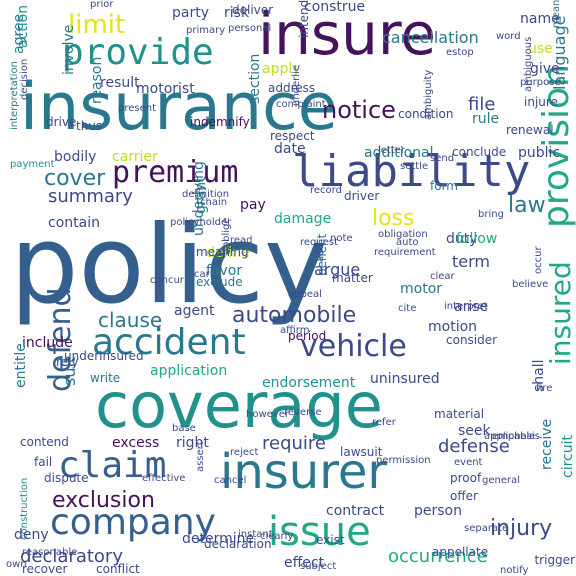 The width and height of the screenshot is (576, 576). I want to click on word: lawsuit, so click(361, 452).